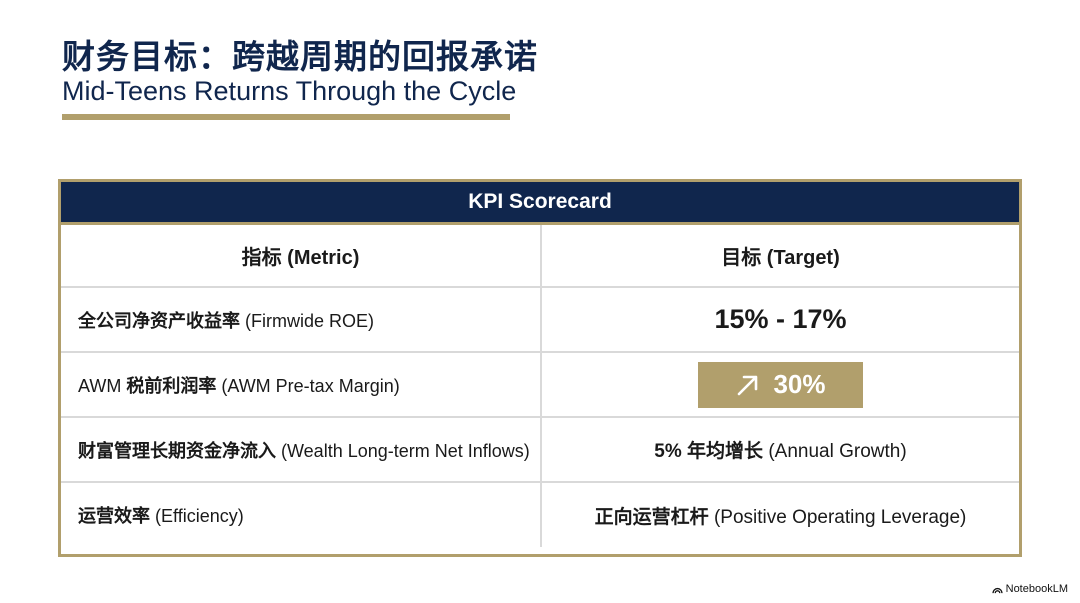 This screenshot has width=1080, height=603. I want to click on table-row: AWM 税前利润率 (AWM Pre-tax Margin) 30%, so click(540, 384).